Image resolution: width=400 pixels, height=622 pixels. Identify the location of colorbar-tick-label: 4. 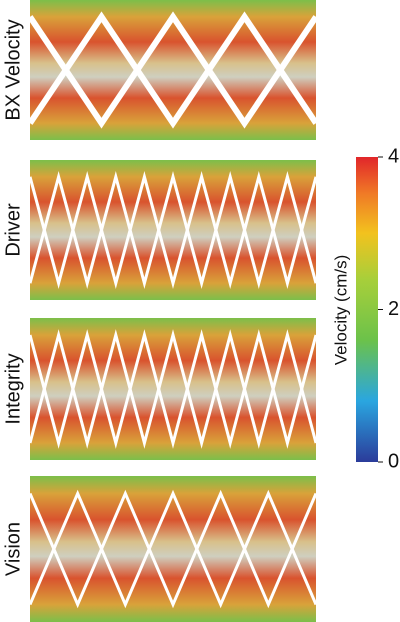
(393, 156).